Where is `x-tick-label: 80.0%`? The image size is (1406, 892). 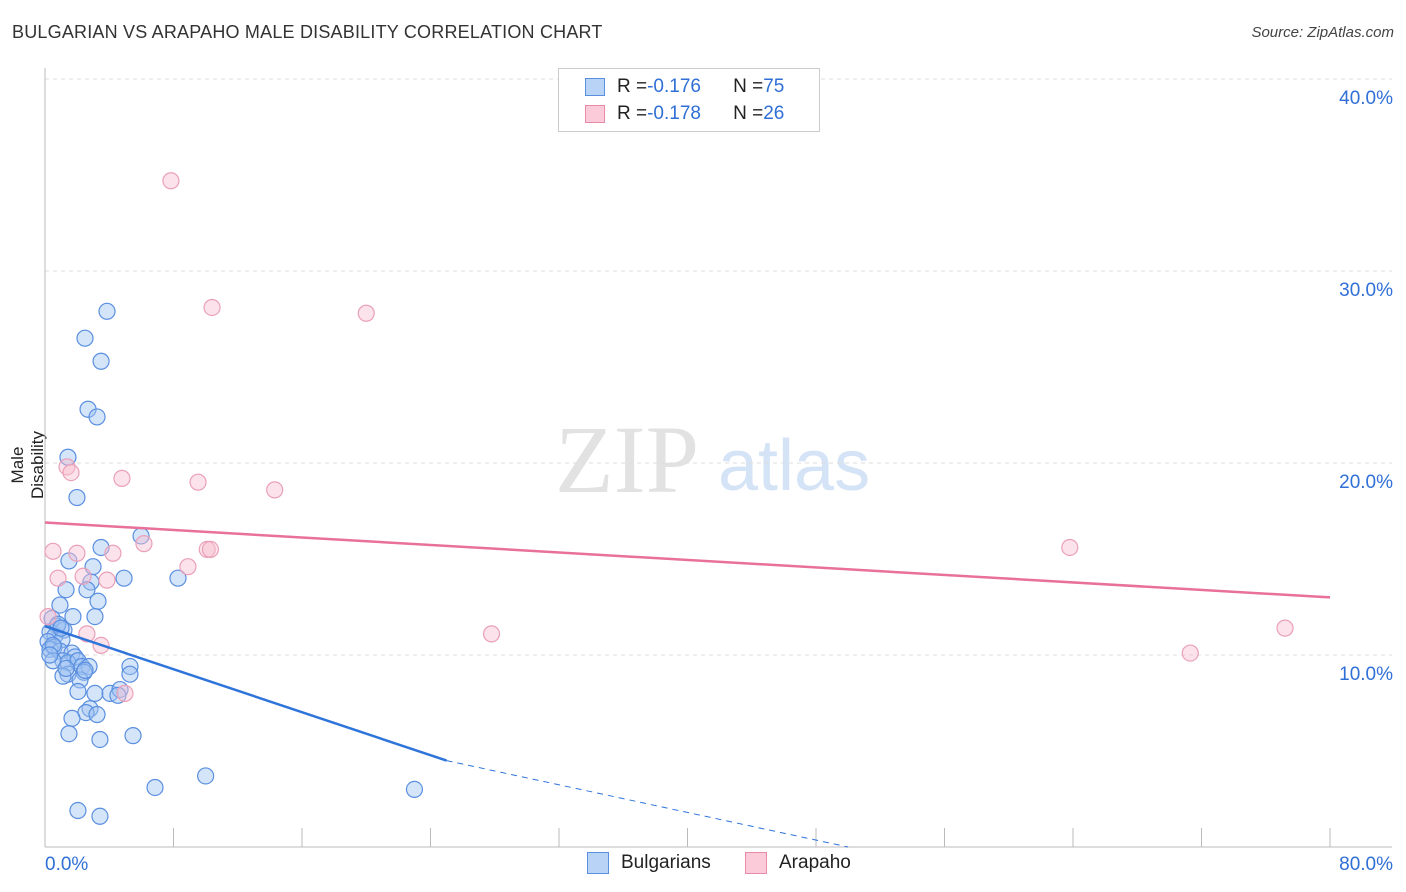 x-tick-label: 80.0% is located at coordinates (1366, 864).